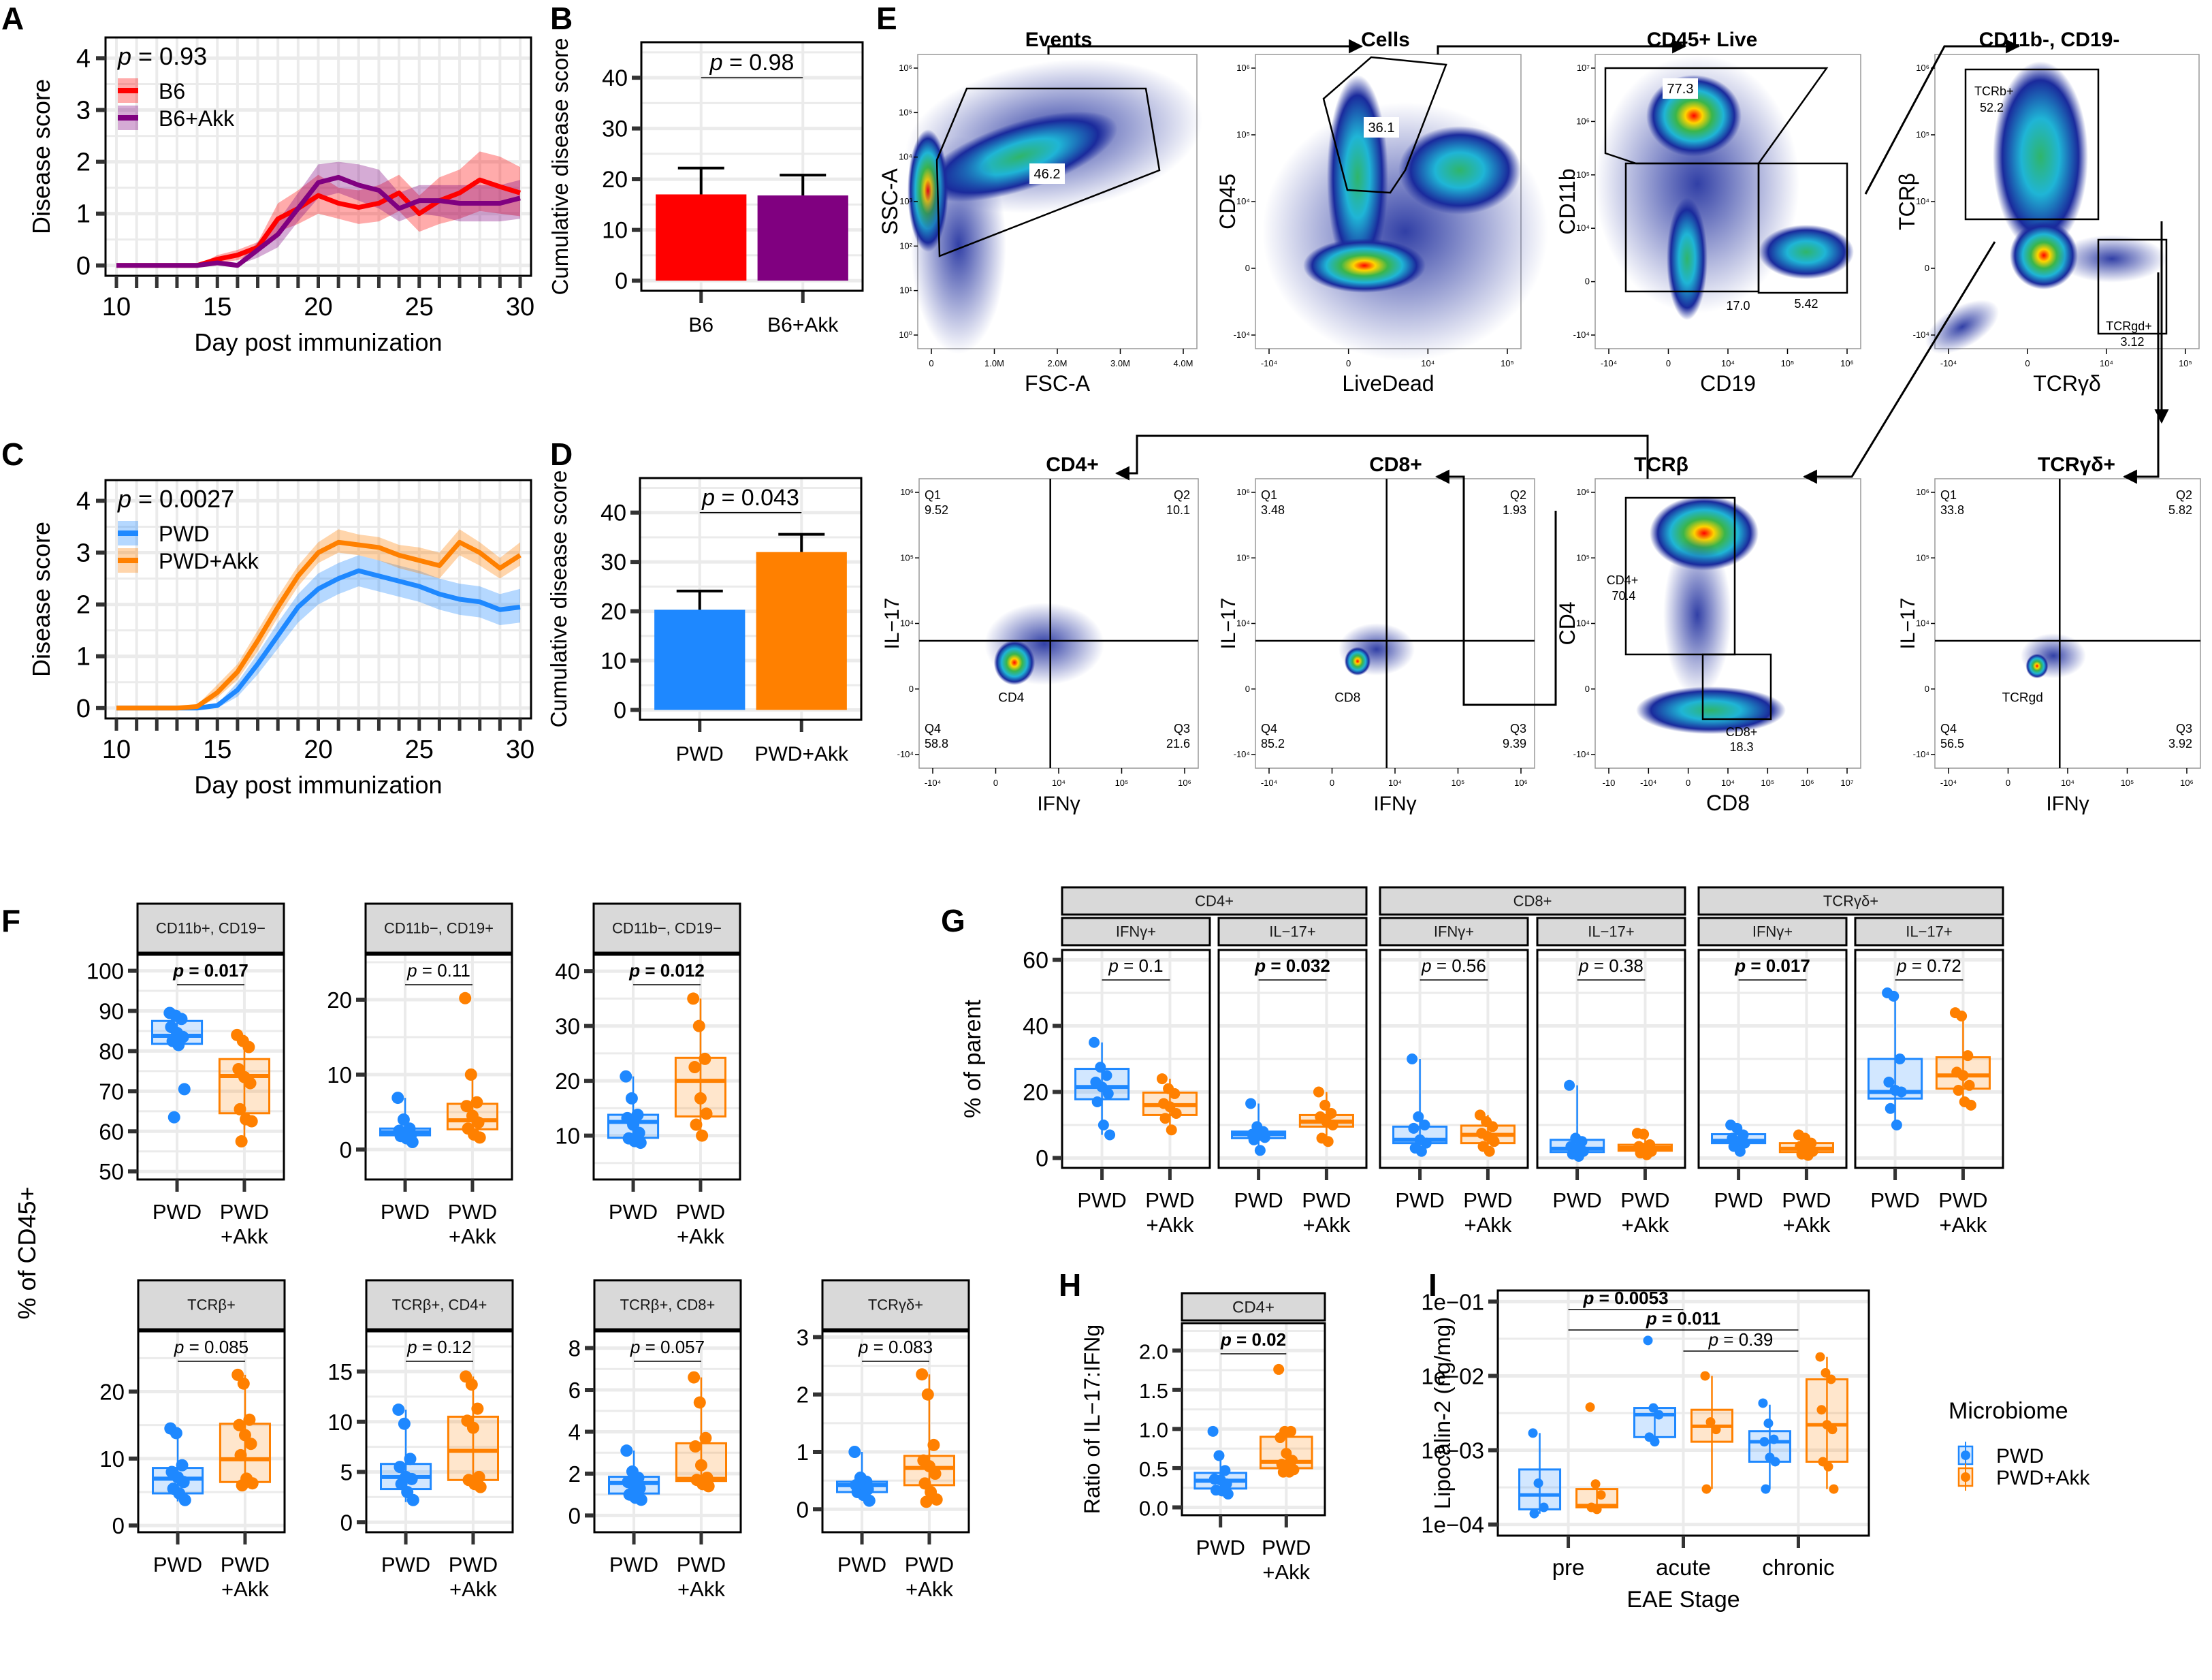 This screenshot has height=1680, width=2212. I want to click on x-tick-label: 25, so click(419, 749).